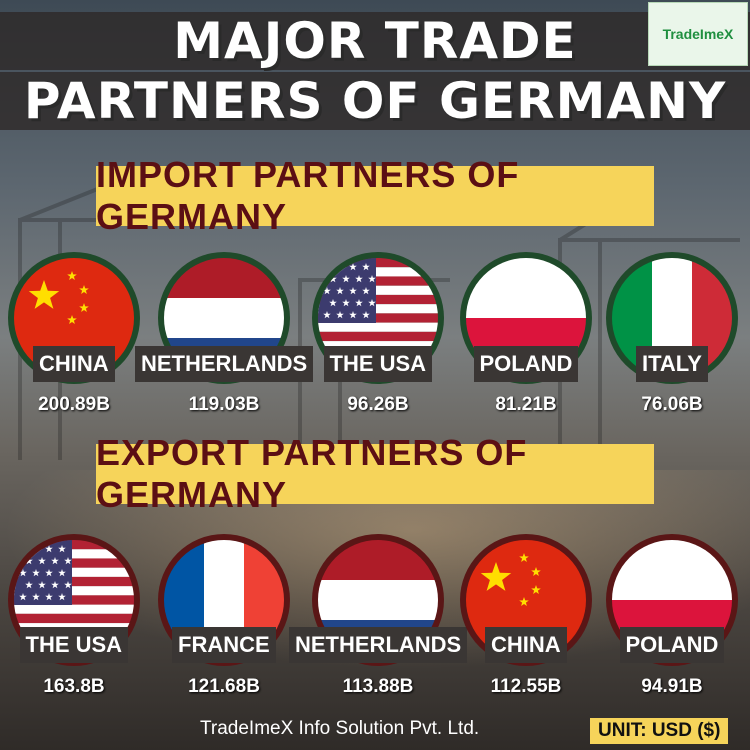 This screenshot has width=750, height=750. I want to click on company-name: TradeImeX Info Solution Pvt. Ltd., so click(340, 728).